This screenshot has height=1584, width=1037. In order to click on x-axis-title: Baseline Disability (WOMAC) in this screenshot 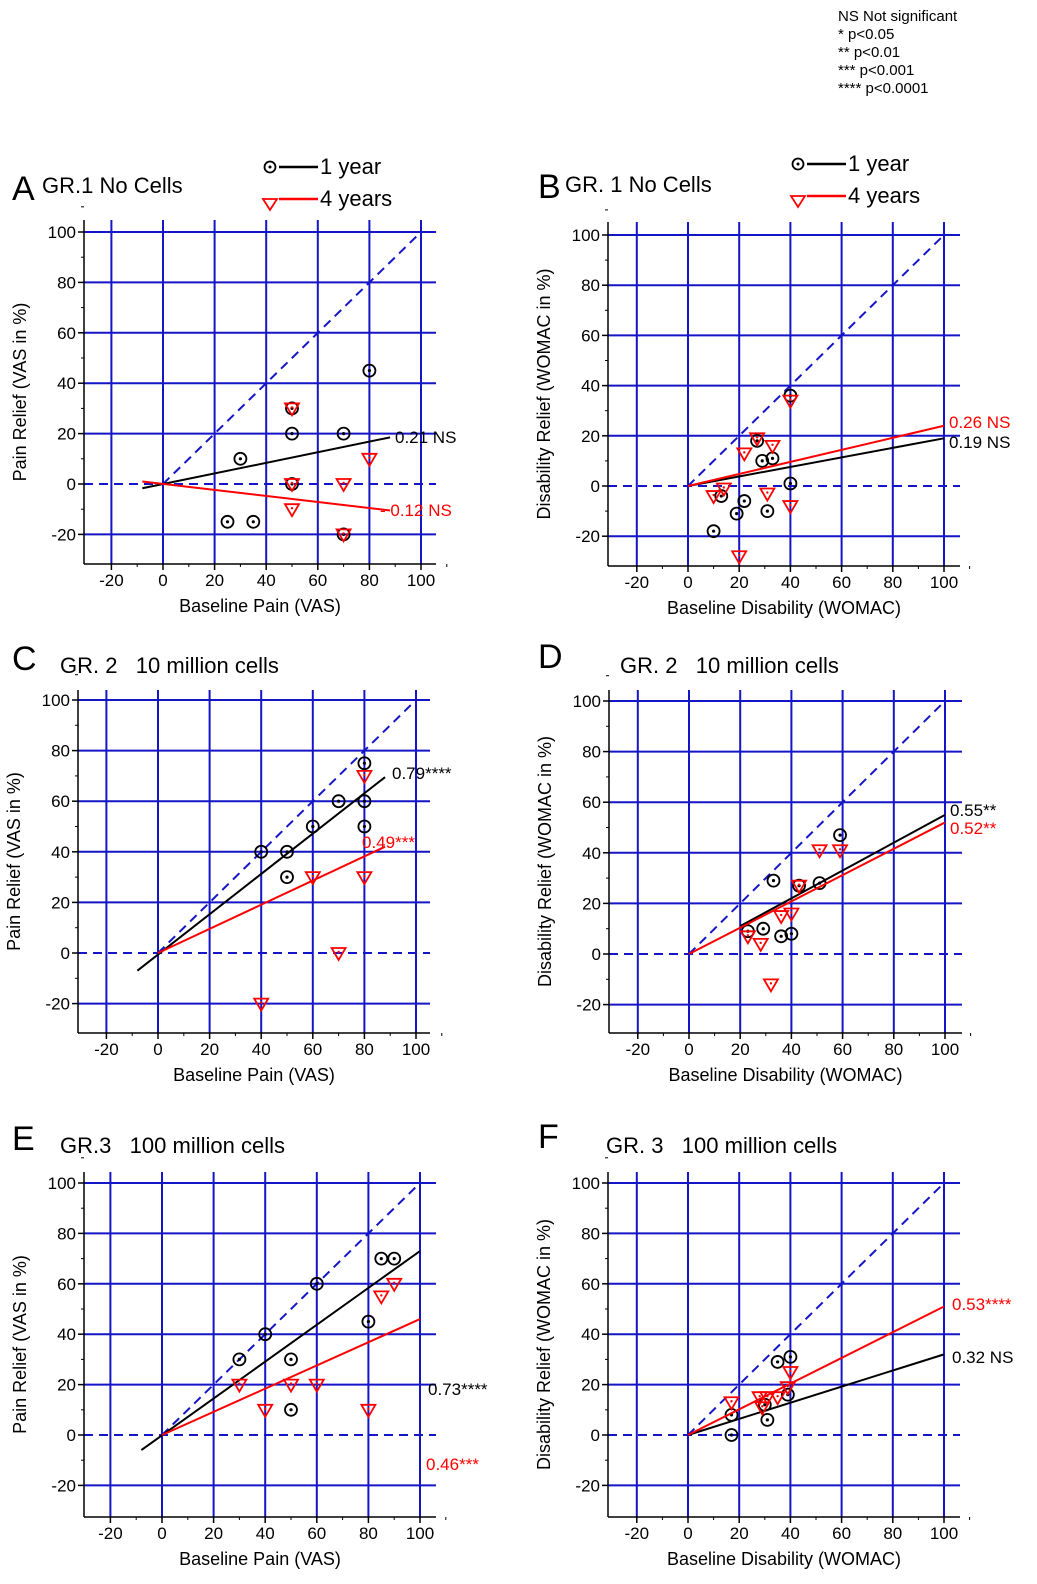, I will do `click(784, 1559)`.